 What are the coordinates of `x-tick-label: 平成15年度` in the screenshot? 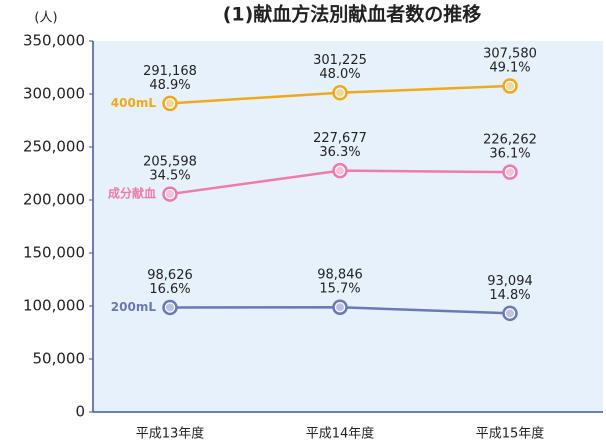 It's located at (510, 434).